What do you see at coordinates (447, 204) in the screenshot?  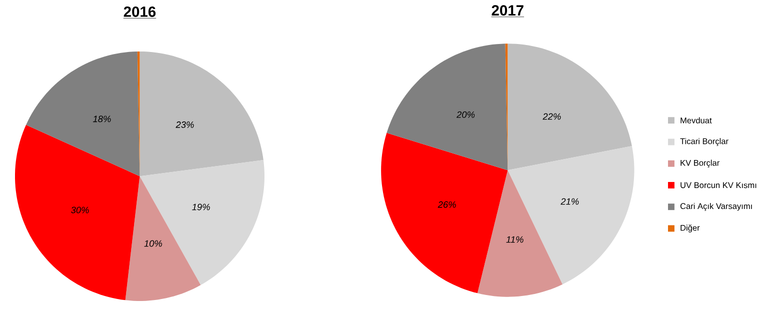 I see `data-label: 26%` at bounding box center [447, 204].